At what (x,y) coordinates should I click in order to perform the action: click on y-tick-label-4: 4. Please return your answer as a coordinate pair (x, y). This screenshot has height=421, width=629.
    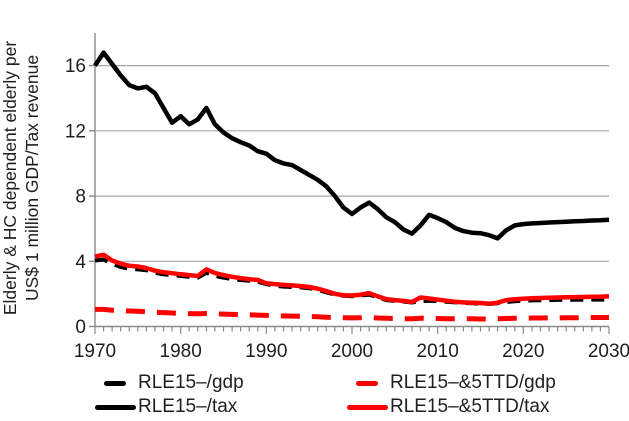
    Looking at the image, I should click on (80, 262).